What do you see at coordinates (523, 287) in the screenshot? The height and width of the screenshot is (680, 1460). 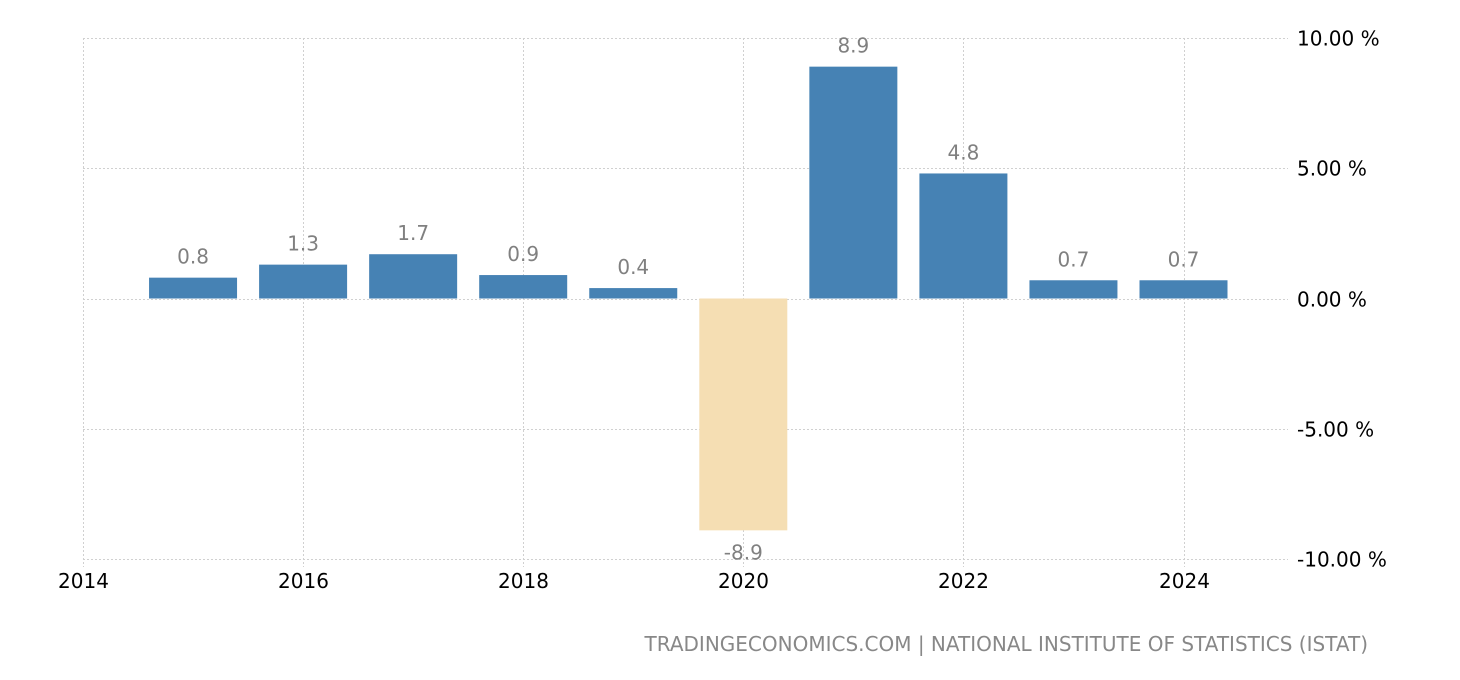 I see `bar-2018` at bounding box center [523, 287].